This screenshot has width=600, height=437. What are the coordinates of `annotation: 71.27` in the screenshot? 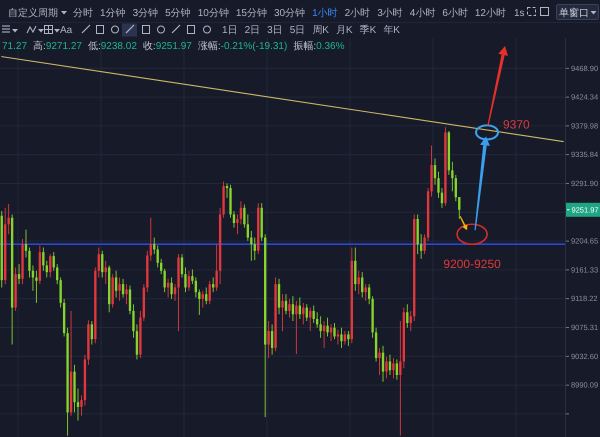 It's located at (15, 46).